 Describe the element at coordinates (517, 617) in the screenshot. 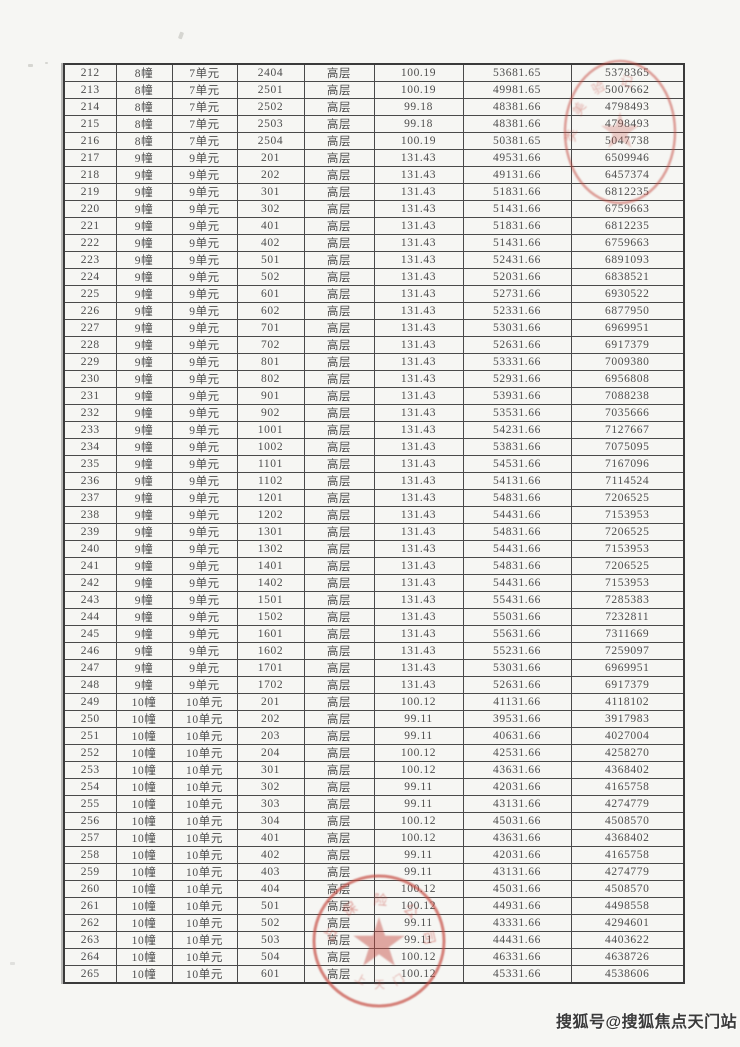

I see `table-cell: 55031.66` at that location.